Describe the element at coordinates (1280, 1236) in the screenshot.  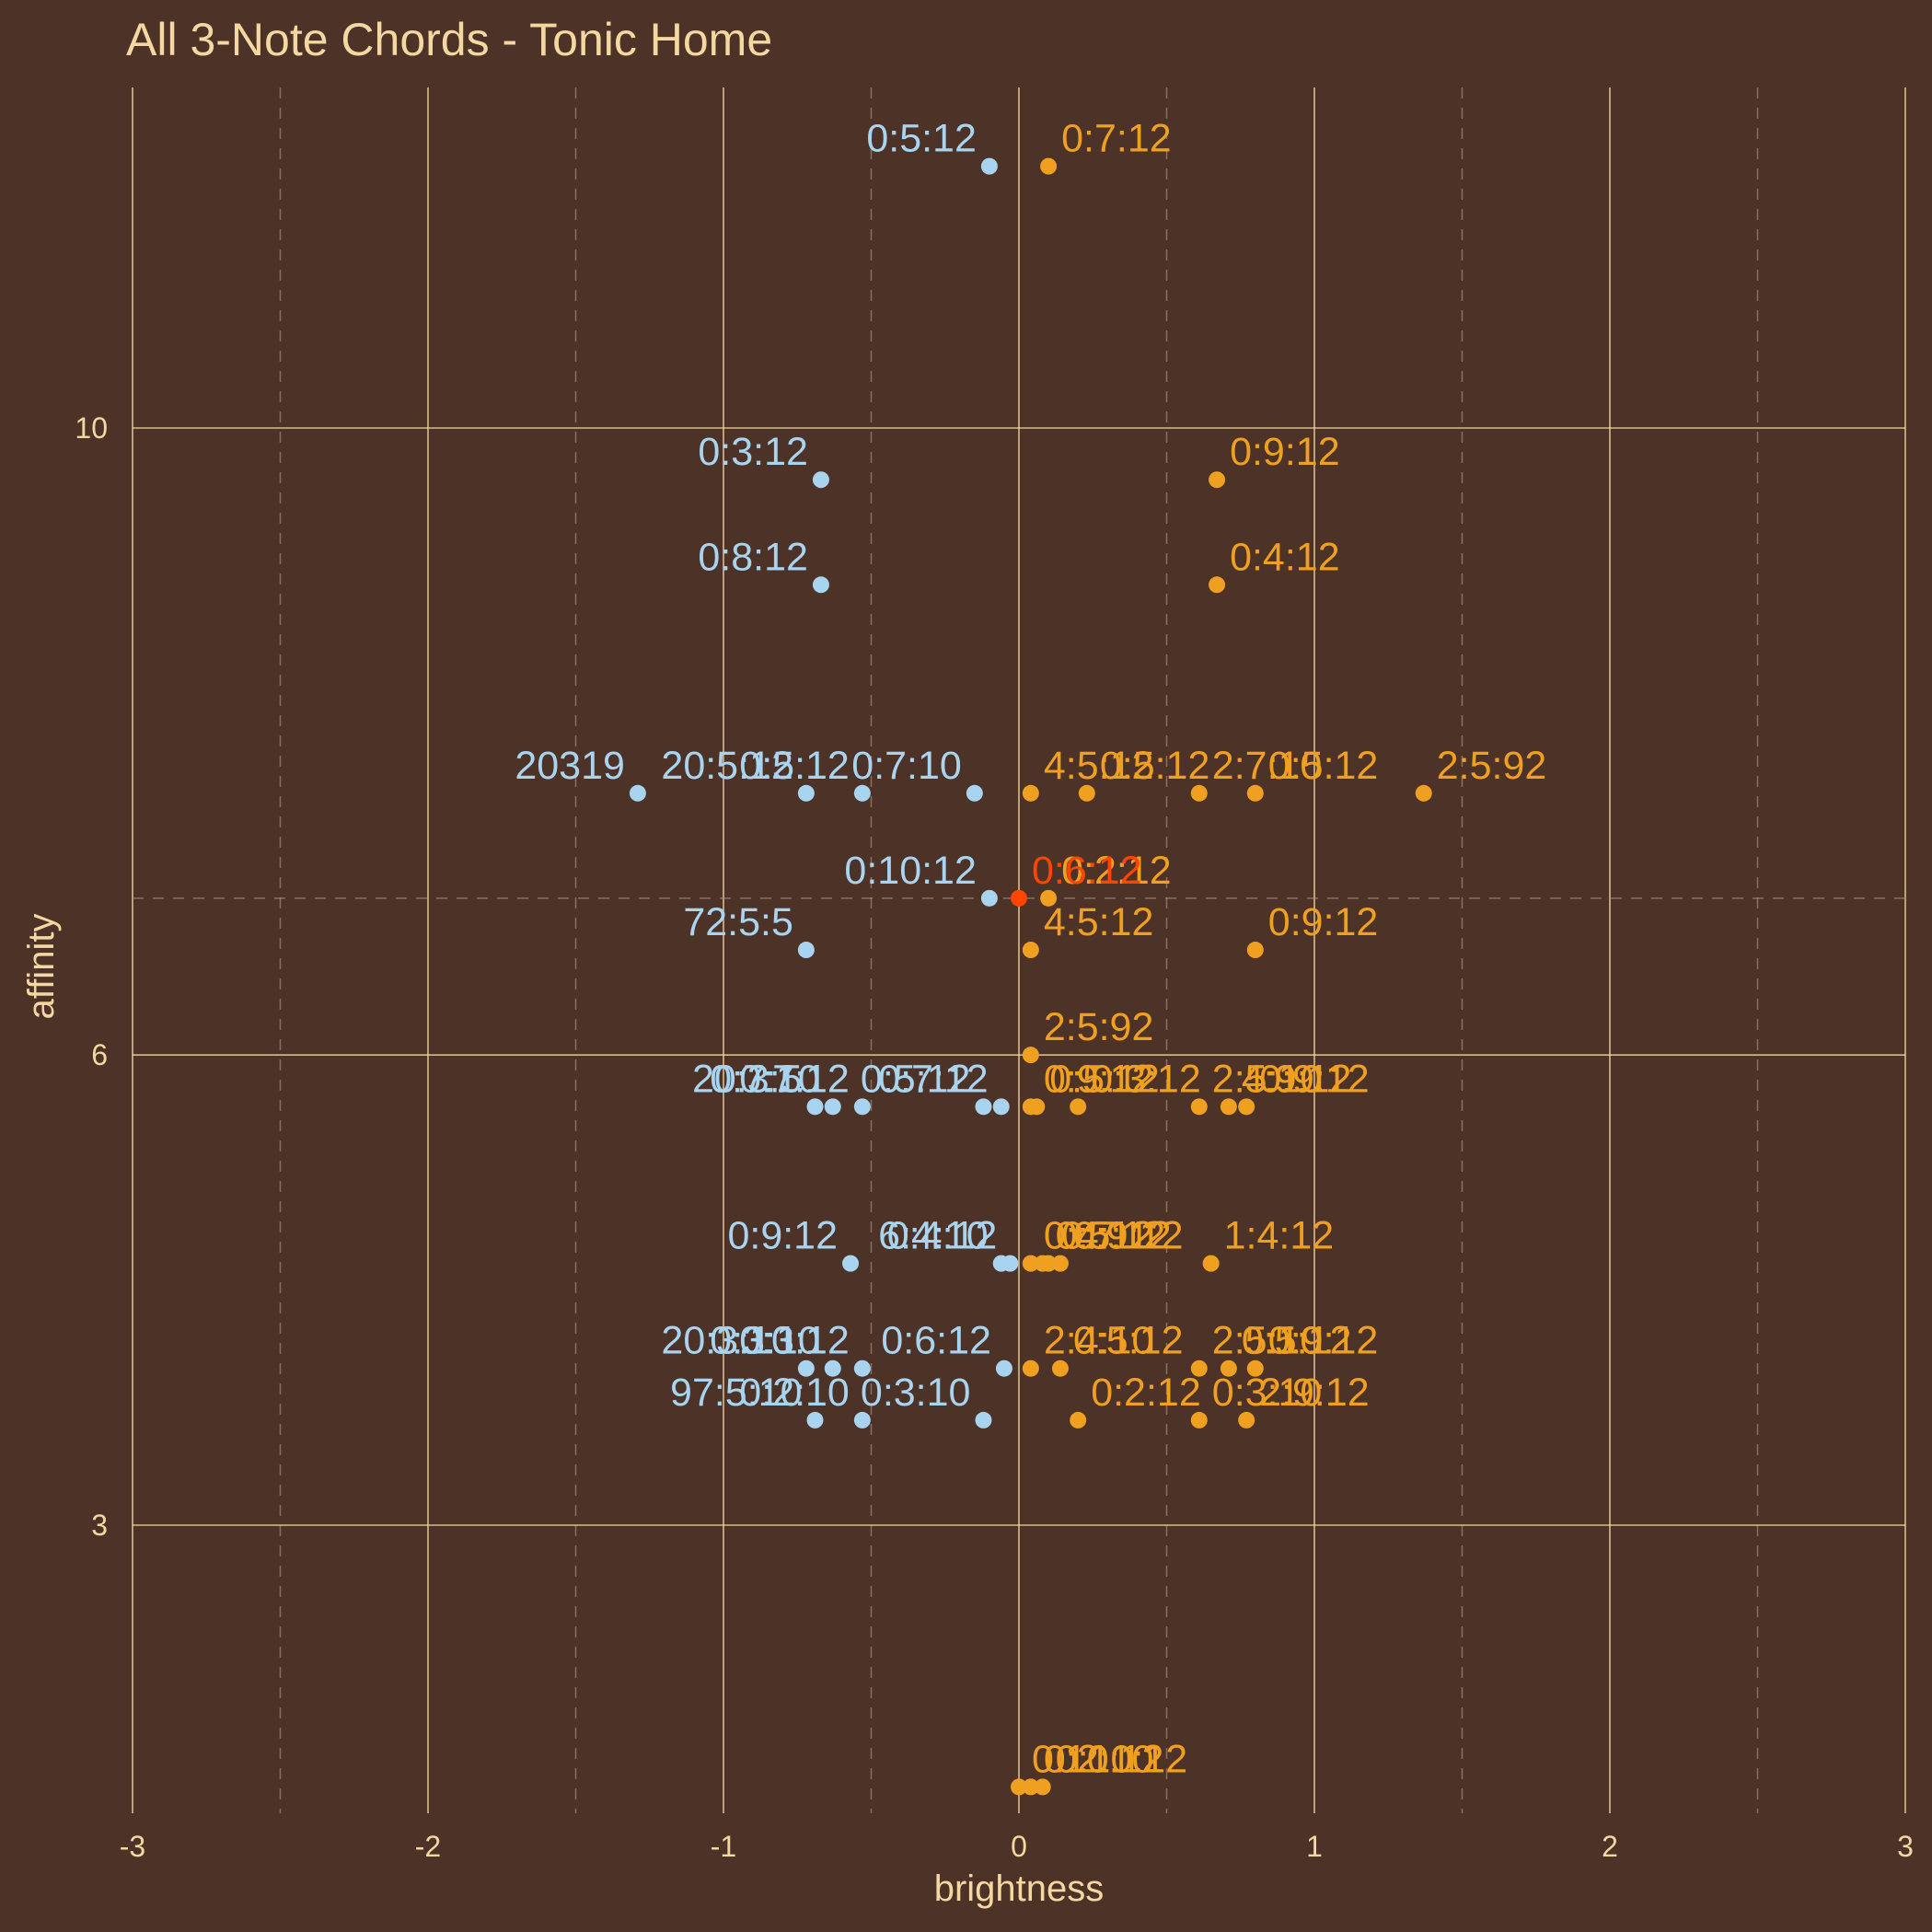
I see `point-label: 1:4:12` at that location.